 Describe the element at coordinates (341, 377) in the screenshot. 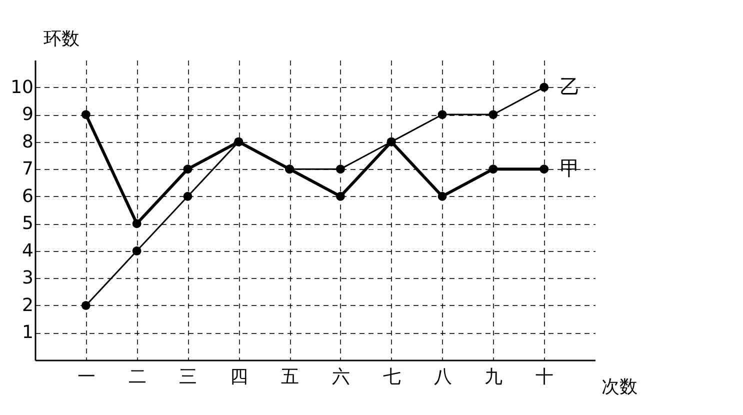

I see `x-tick-label: 六` at that location.